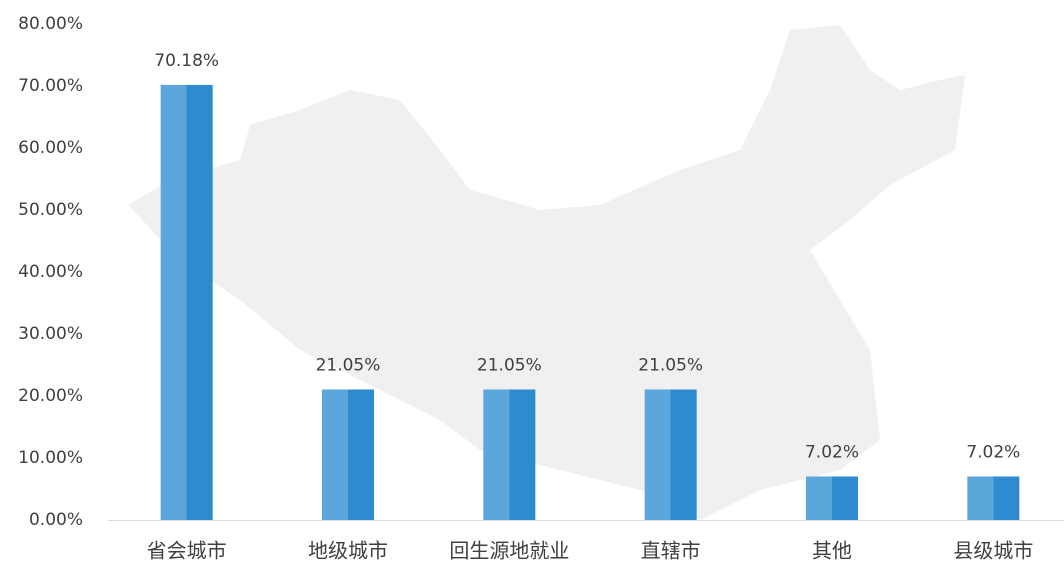  What do you see at coordinates (50, 210) in the screenshot?
I see `y-tick-label: 50.00%` at bounding box center [50, 210].